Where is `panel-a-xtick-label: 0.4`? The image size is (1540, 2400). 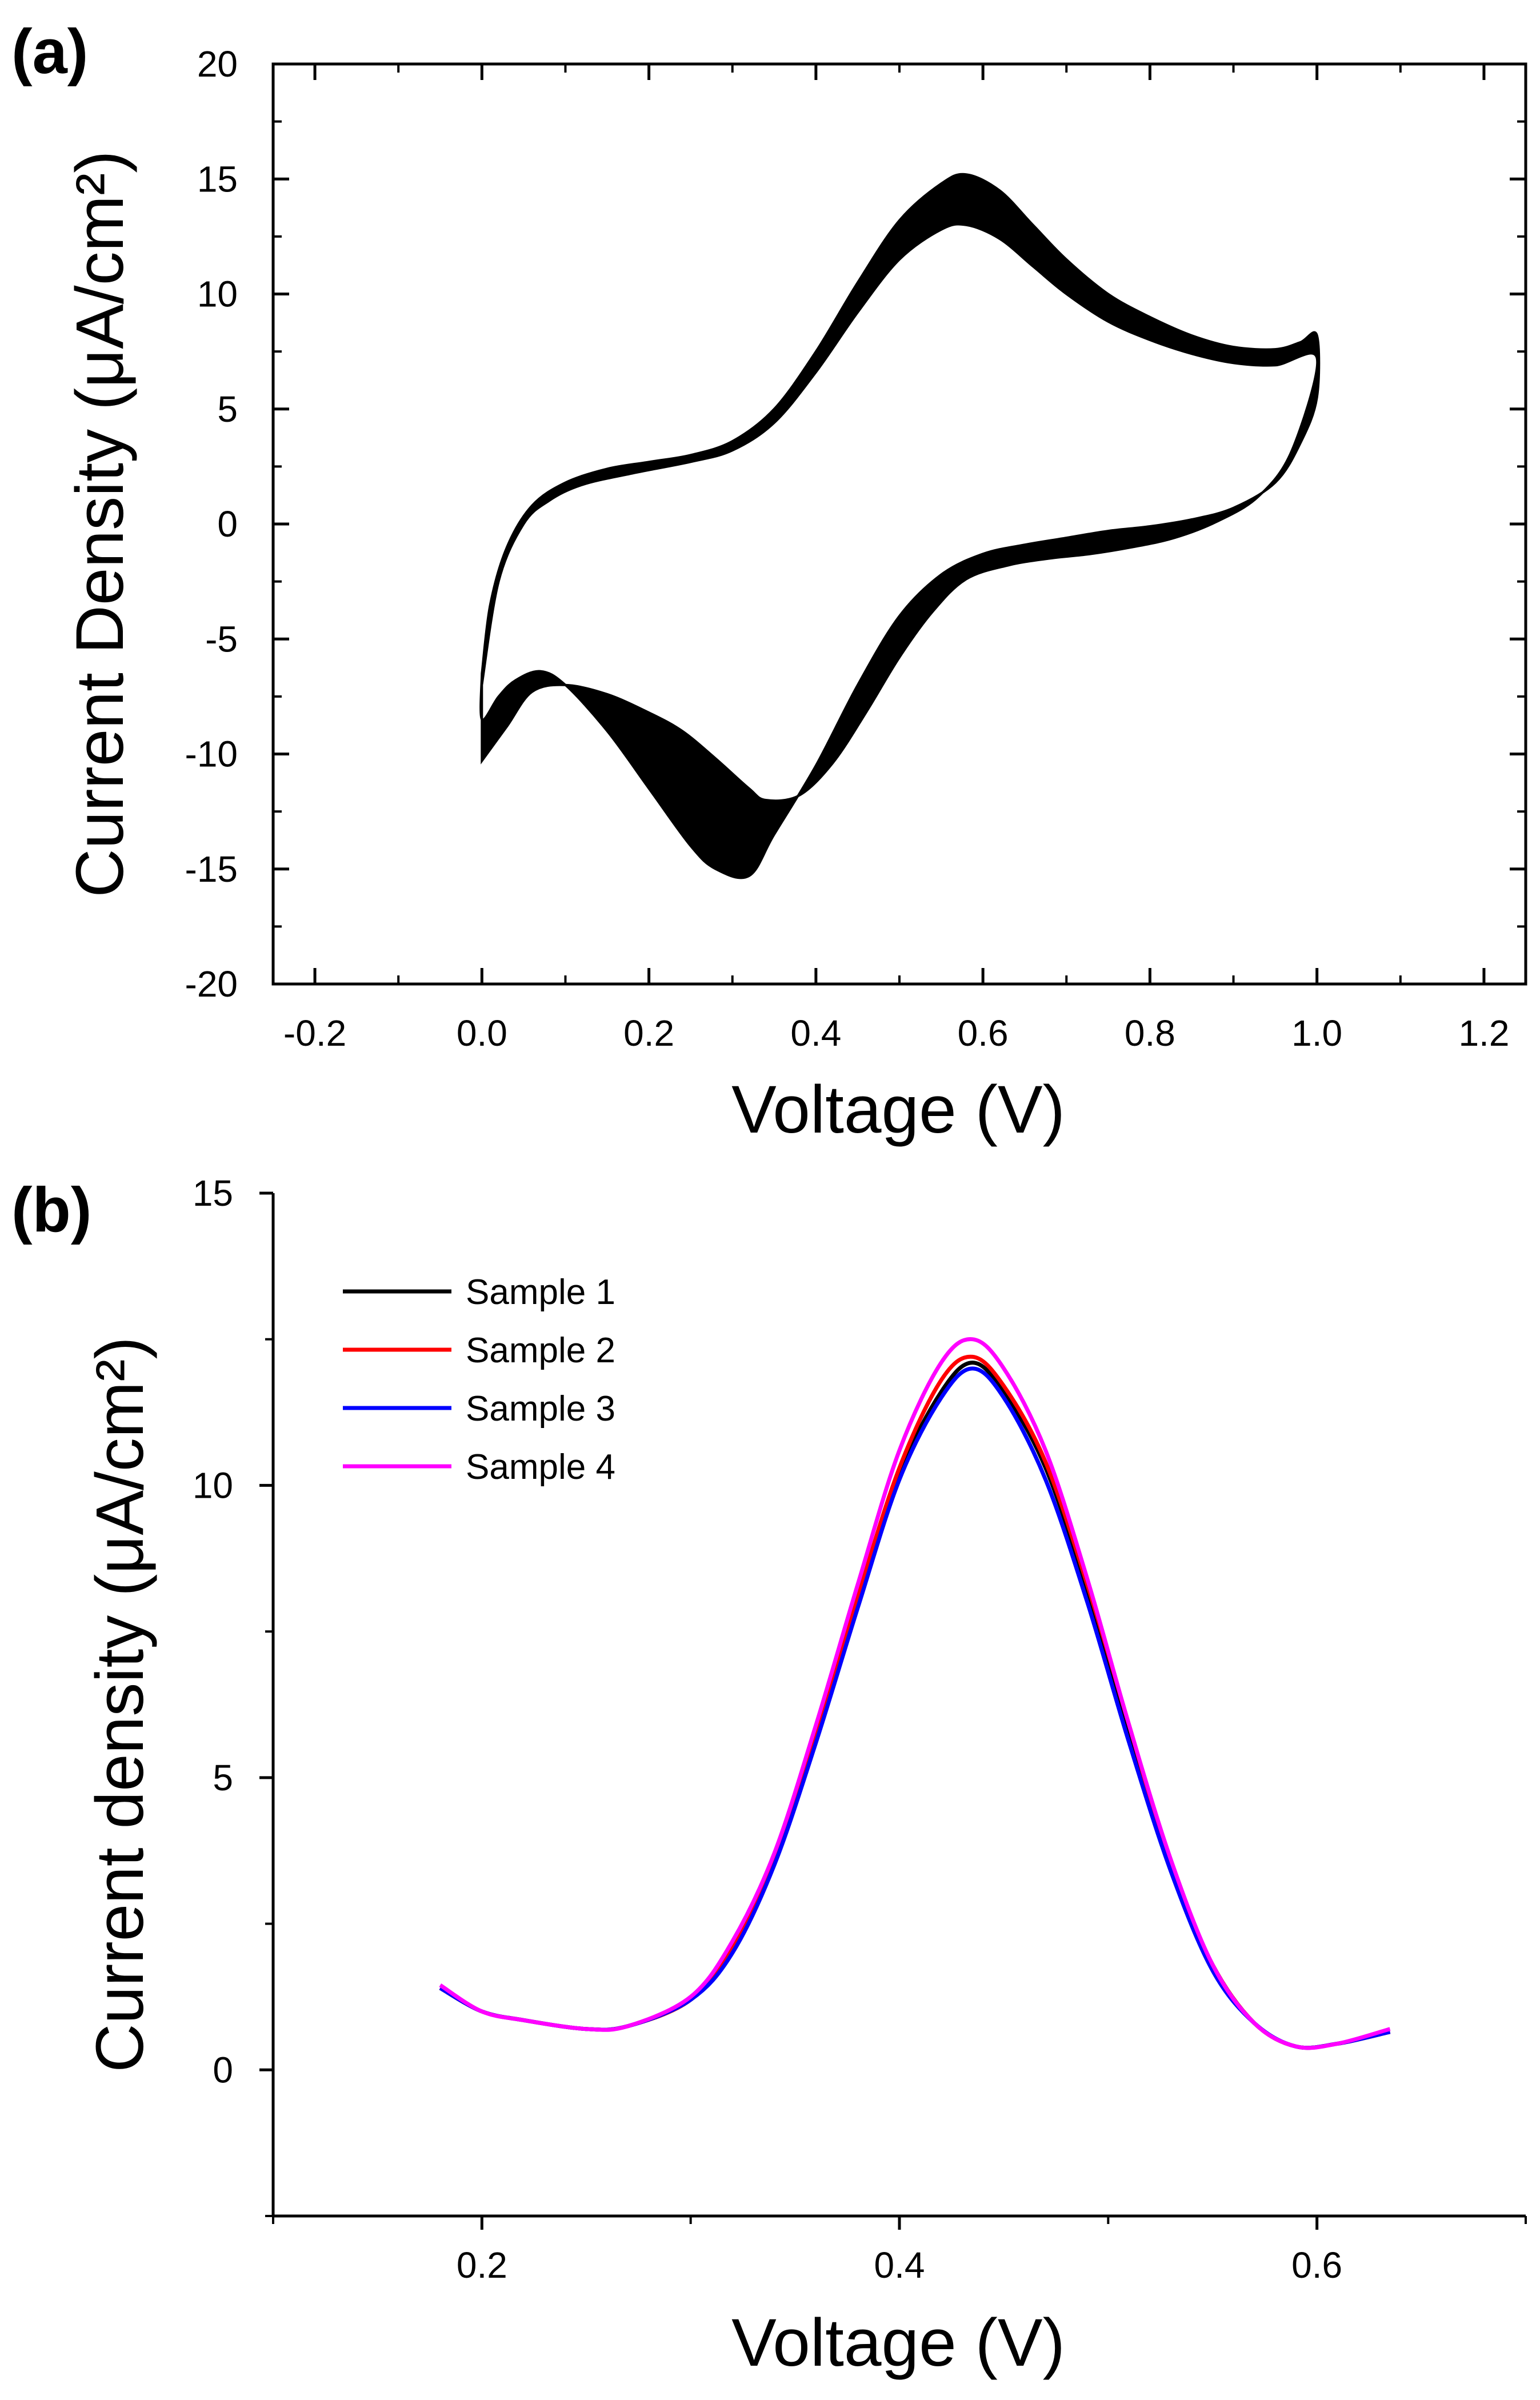 panel-a-xtick-label: 0.4 is located at coordinates (815, 1033).